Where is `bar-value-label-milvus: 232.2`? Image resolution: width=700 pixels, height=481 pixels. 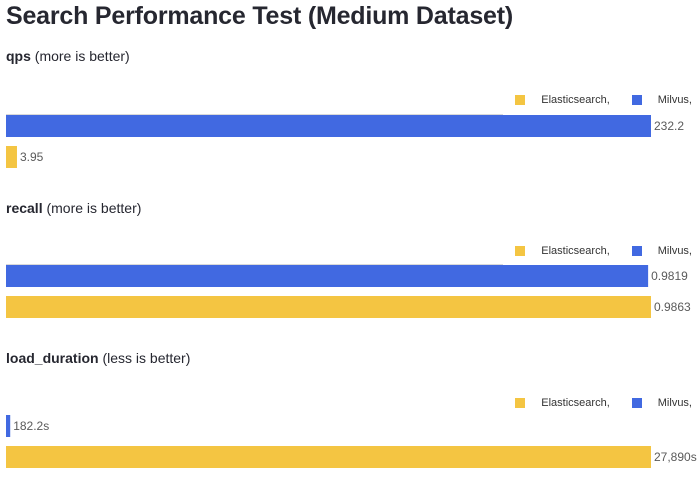 bar-value-label-milvus: 232.2 is located at coordinates (669, 126).